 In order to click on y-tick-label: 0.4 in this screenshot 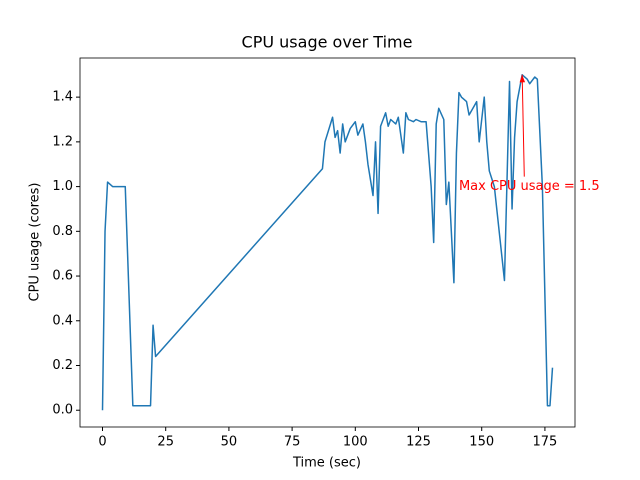, I will do `click(62, 320)`.